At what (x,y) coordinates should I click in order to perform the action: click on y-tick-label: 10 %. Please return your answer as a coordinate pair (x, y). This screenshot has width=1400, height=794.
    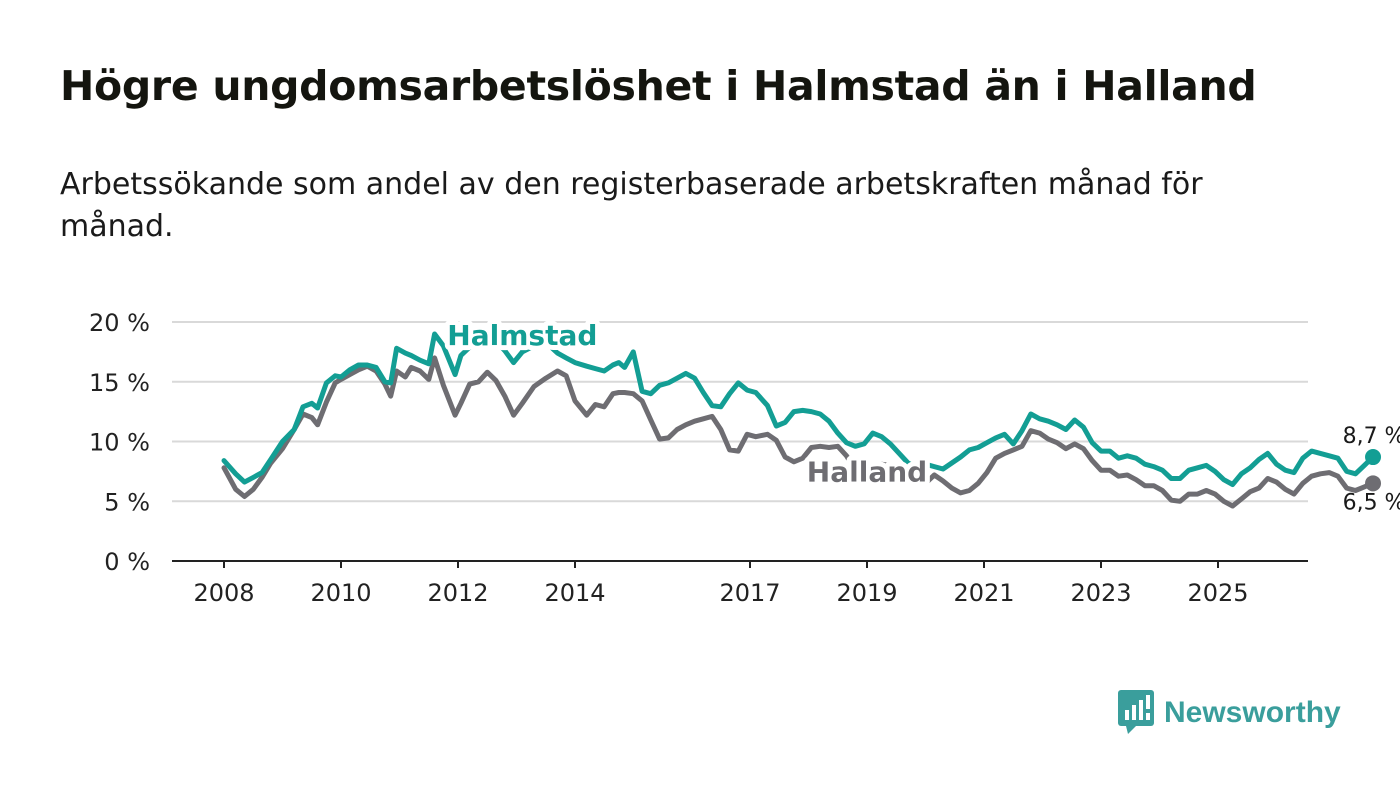
    Looking at the image, I should click on (119, 443).